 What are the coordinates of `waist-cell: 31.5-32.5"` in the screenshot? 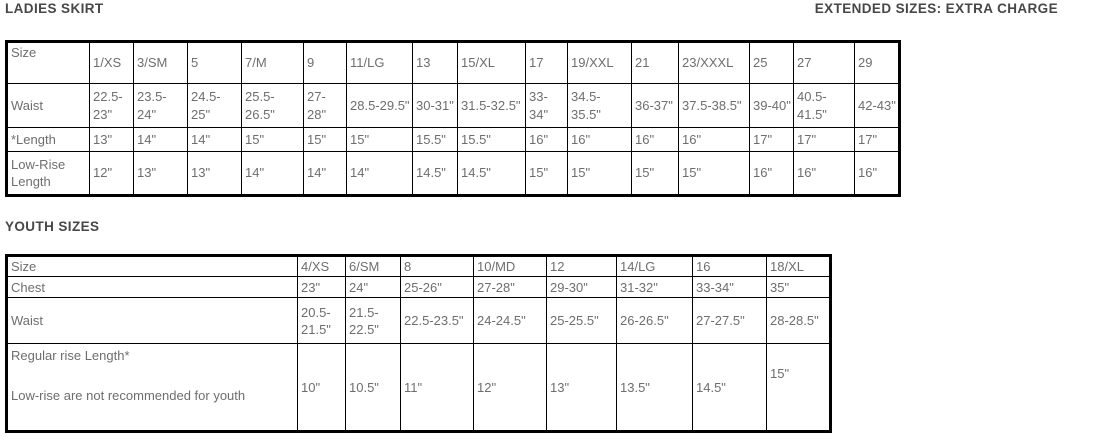 It's located at (491, 105).